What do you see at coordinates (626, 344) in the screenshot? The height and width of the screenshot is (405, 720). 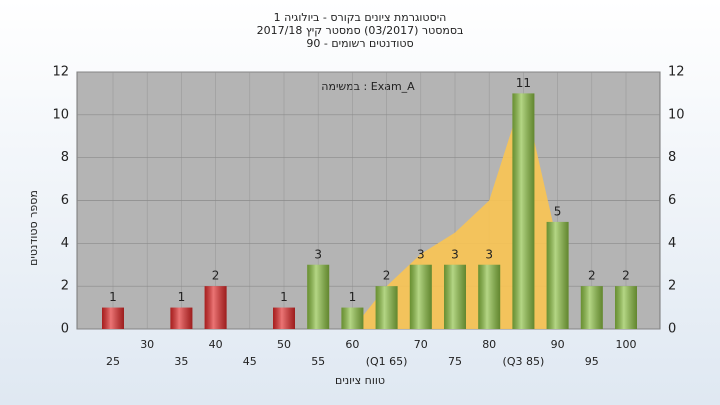 I see `x-tick-label: 100` at bounding box center [626, 344].